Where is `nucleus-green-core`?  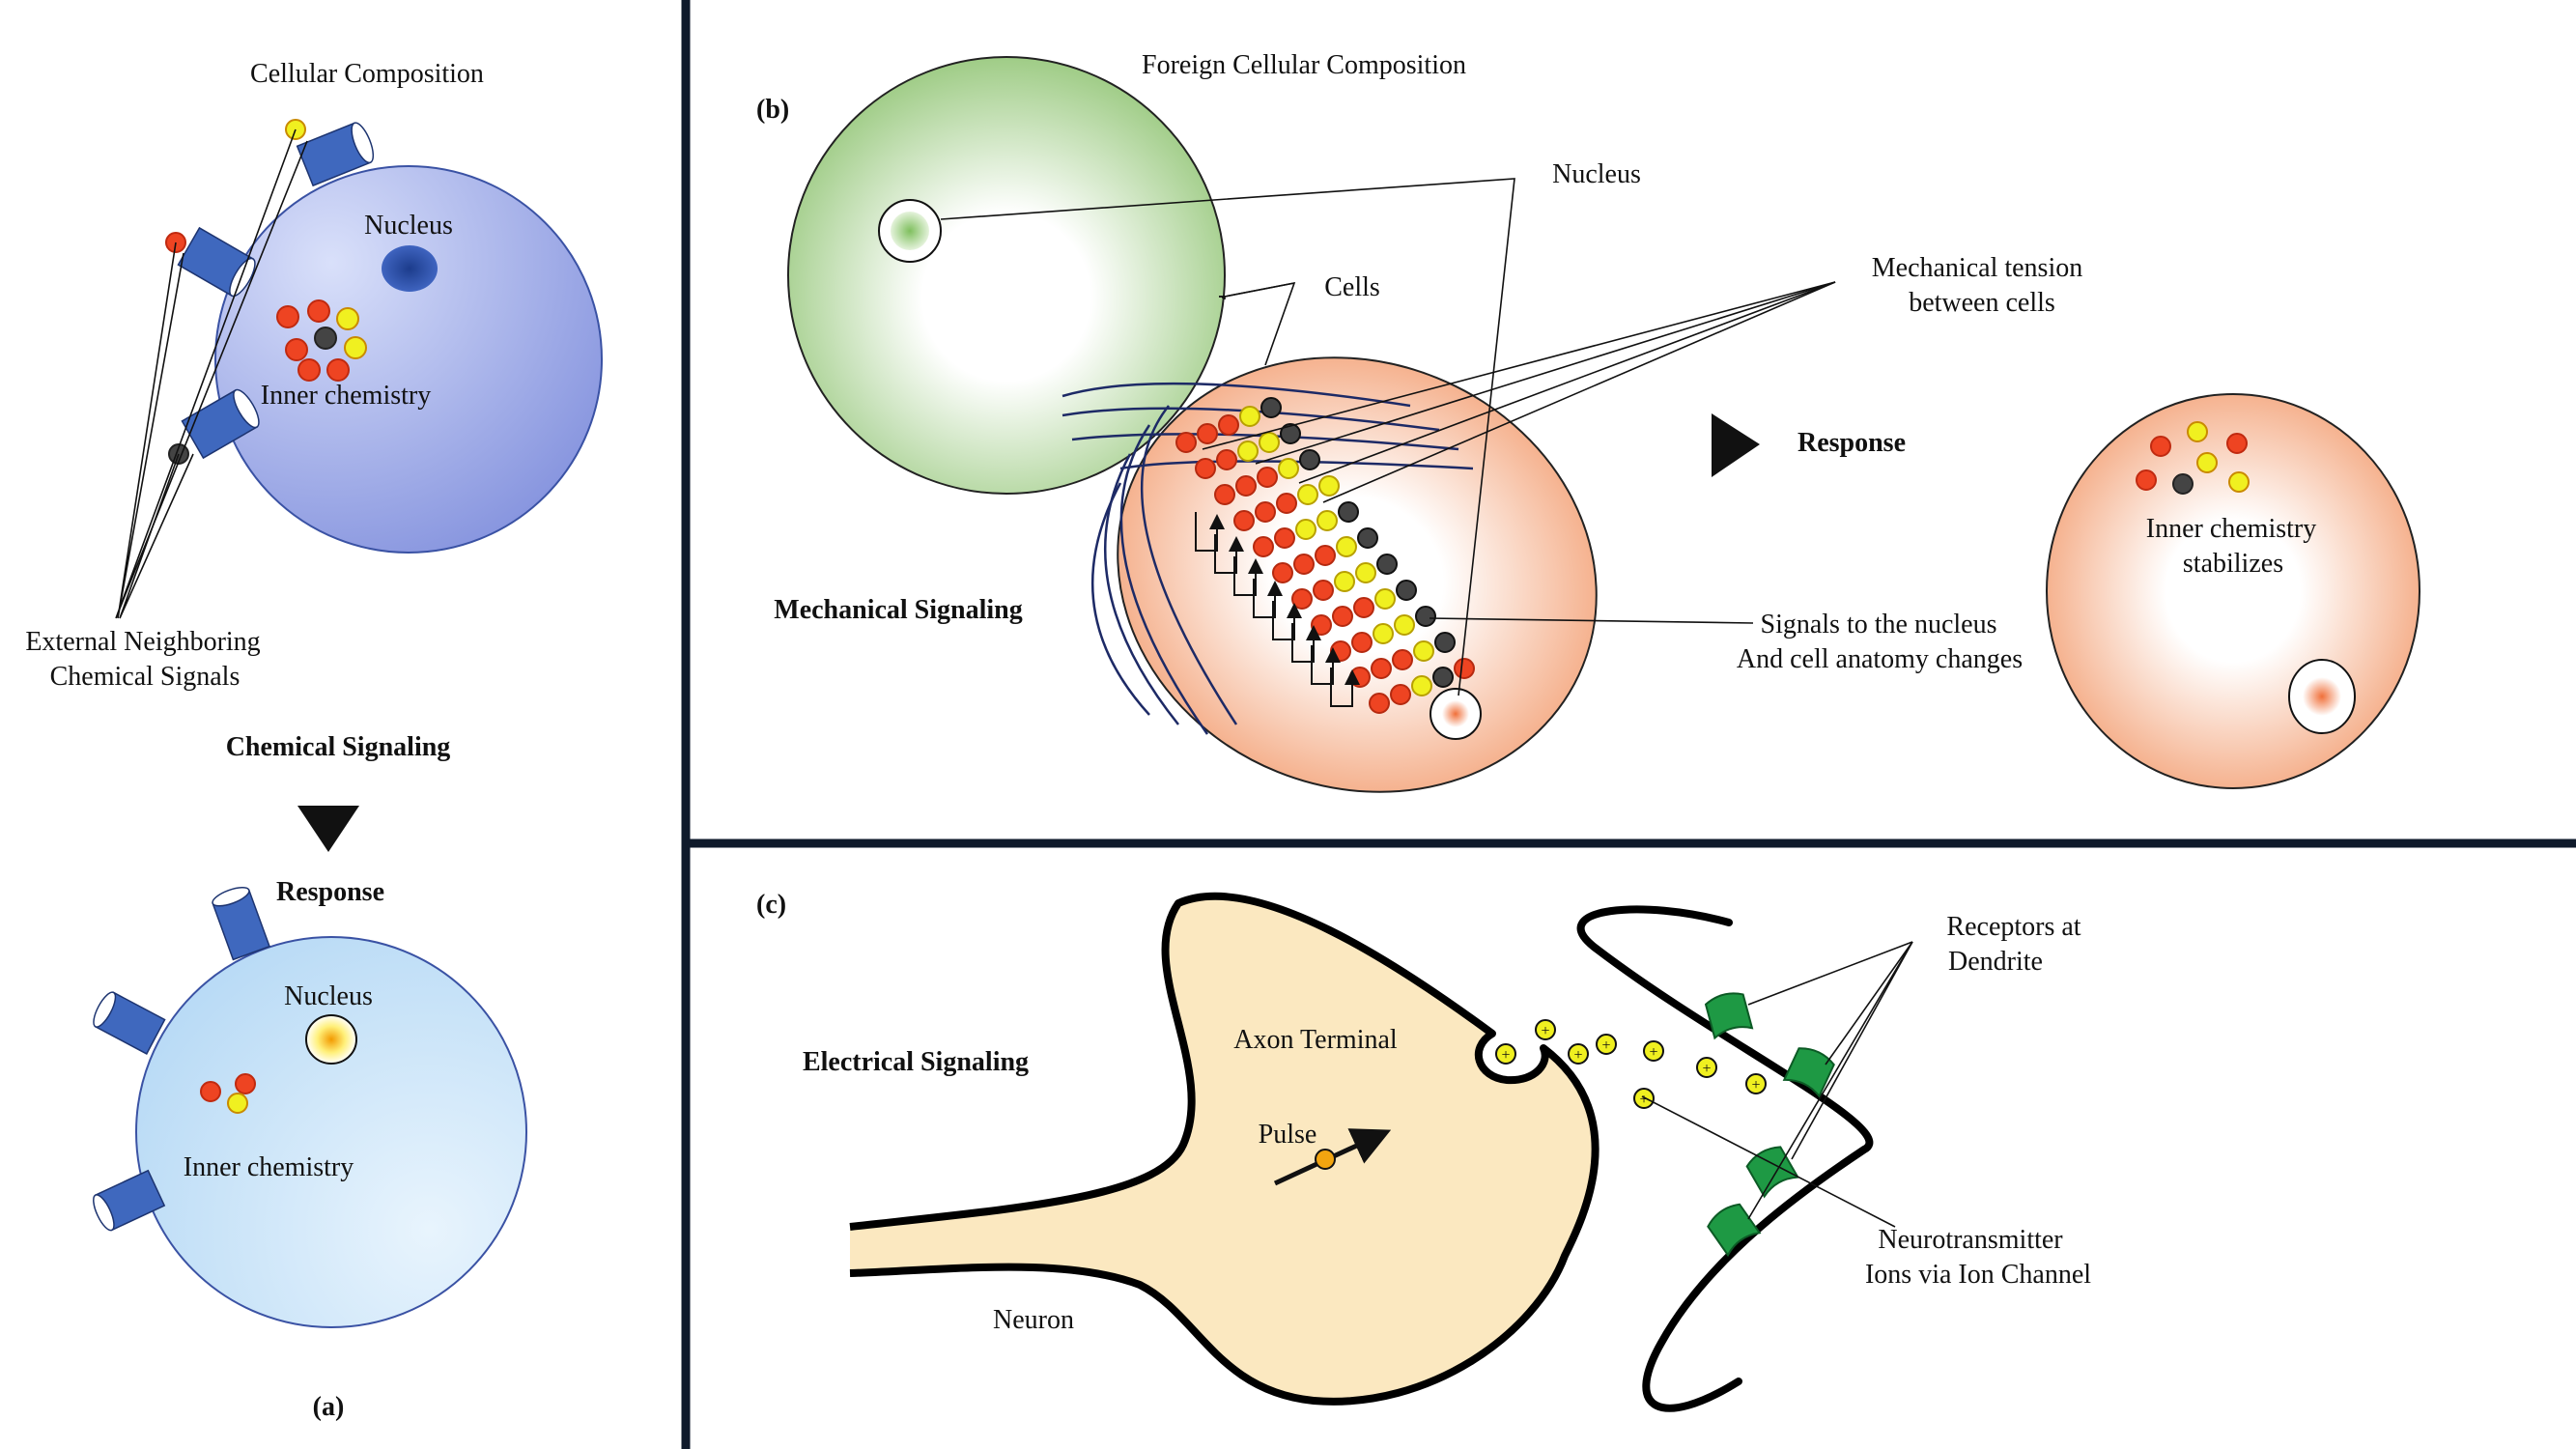 nucleus-green-core is located at coordinates (910, 231).